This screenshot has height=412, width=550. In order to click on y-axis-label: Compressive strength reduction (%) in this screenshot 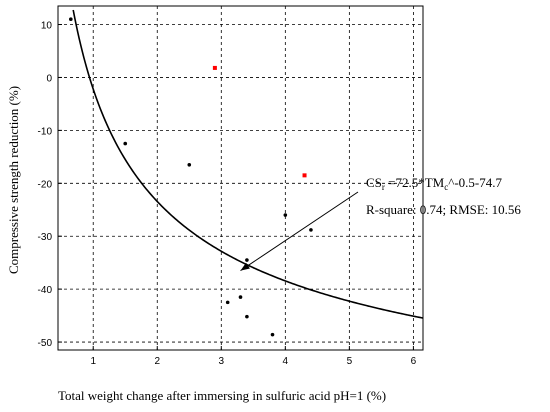, I will do `click(13, 180)`.